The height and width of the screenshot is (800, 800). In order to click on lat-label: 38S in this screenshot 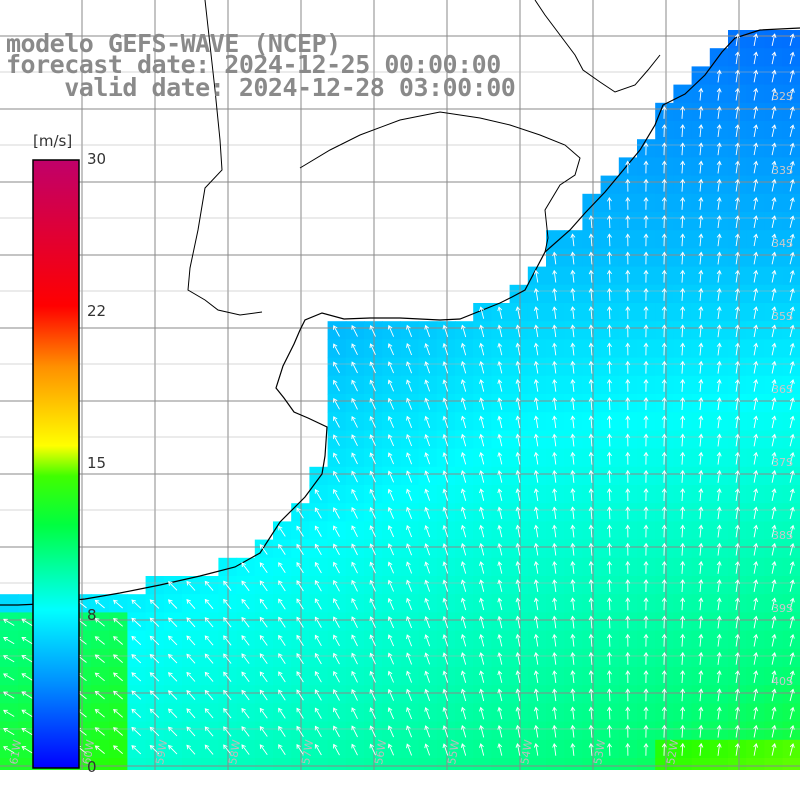, I will do `click(782, 535)`.